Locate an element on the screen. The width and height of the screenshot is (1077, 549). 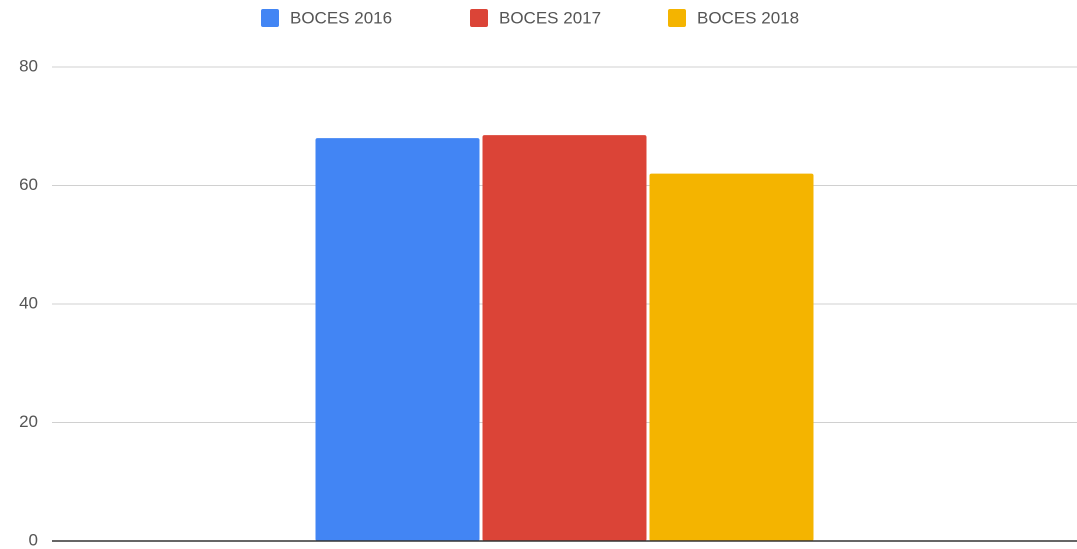
legend-label: BOCES 2018 is located at coordinates (748, 17).